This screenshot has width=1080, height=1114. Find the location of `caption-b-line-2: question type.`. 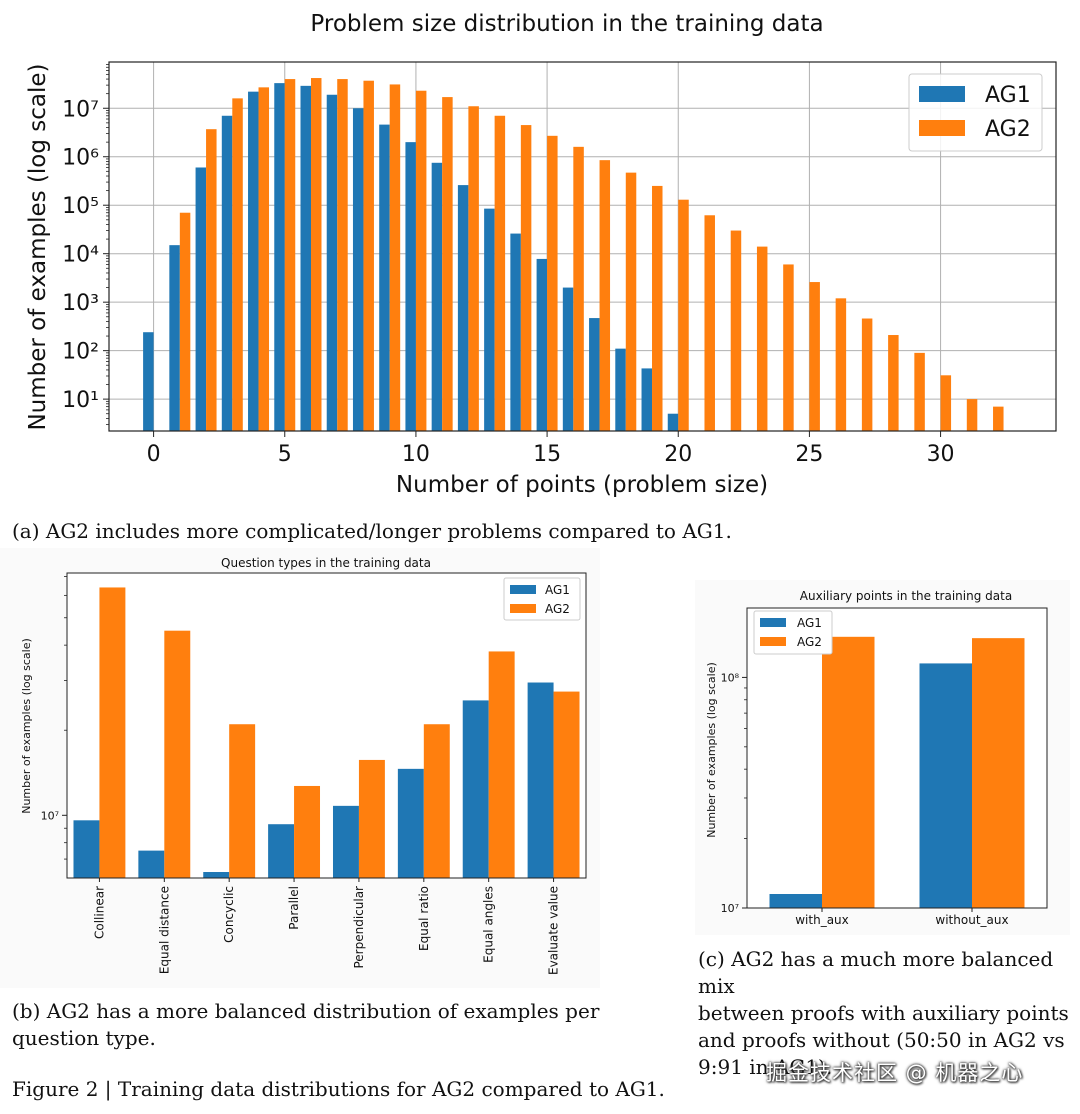

caption-b-line-2: question type. is located at coordinates (84, 1038).